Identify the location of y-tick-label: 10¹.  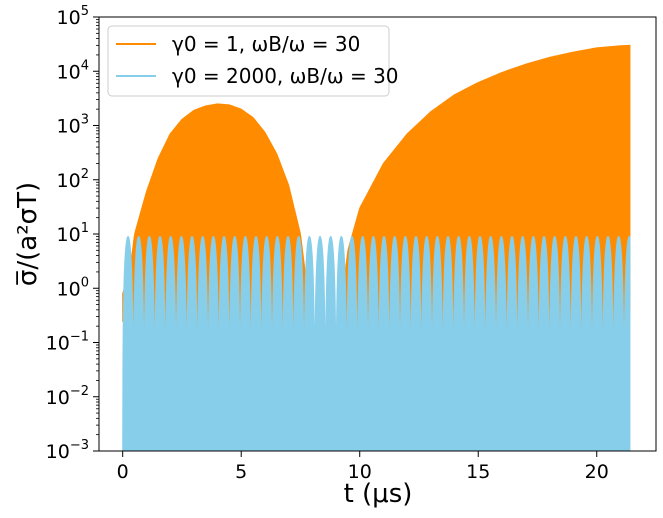
(73, 233).